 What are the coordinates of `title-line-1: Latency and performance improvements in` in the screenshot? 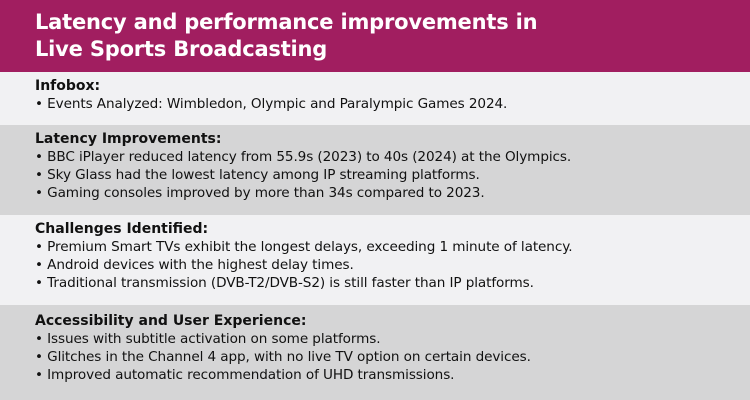 It's located at (286, 22).